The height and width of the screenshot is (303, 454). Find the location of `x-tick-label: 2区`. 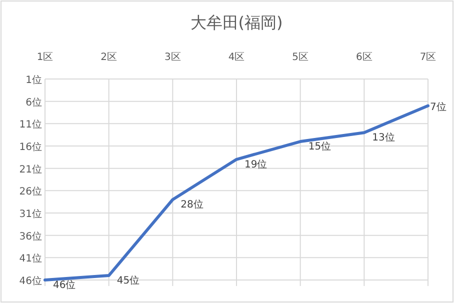

x-tick-label: 2区 is located at coordinates (109, 57).